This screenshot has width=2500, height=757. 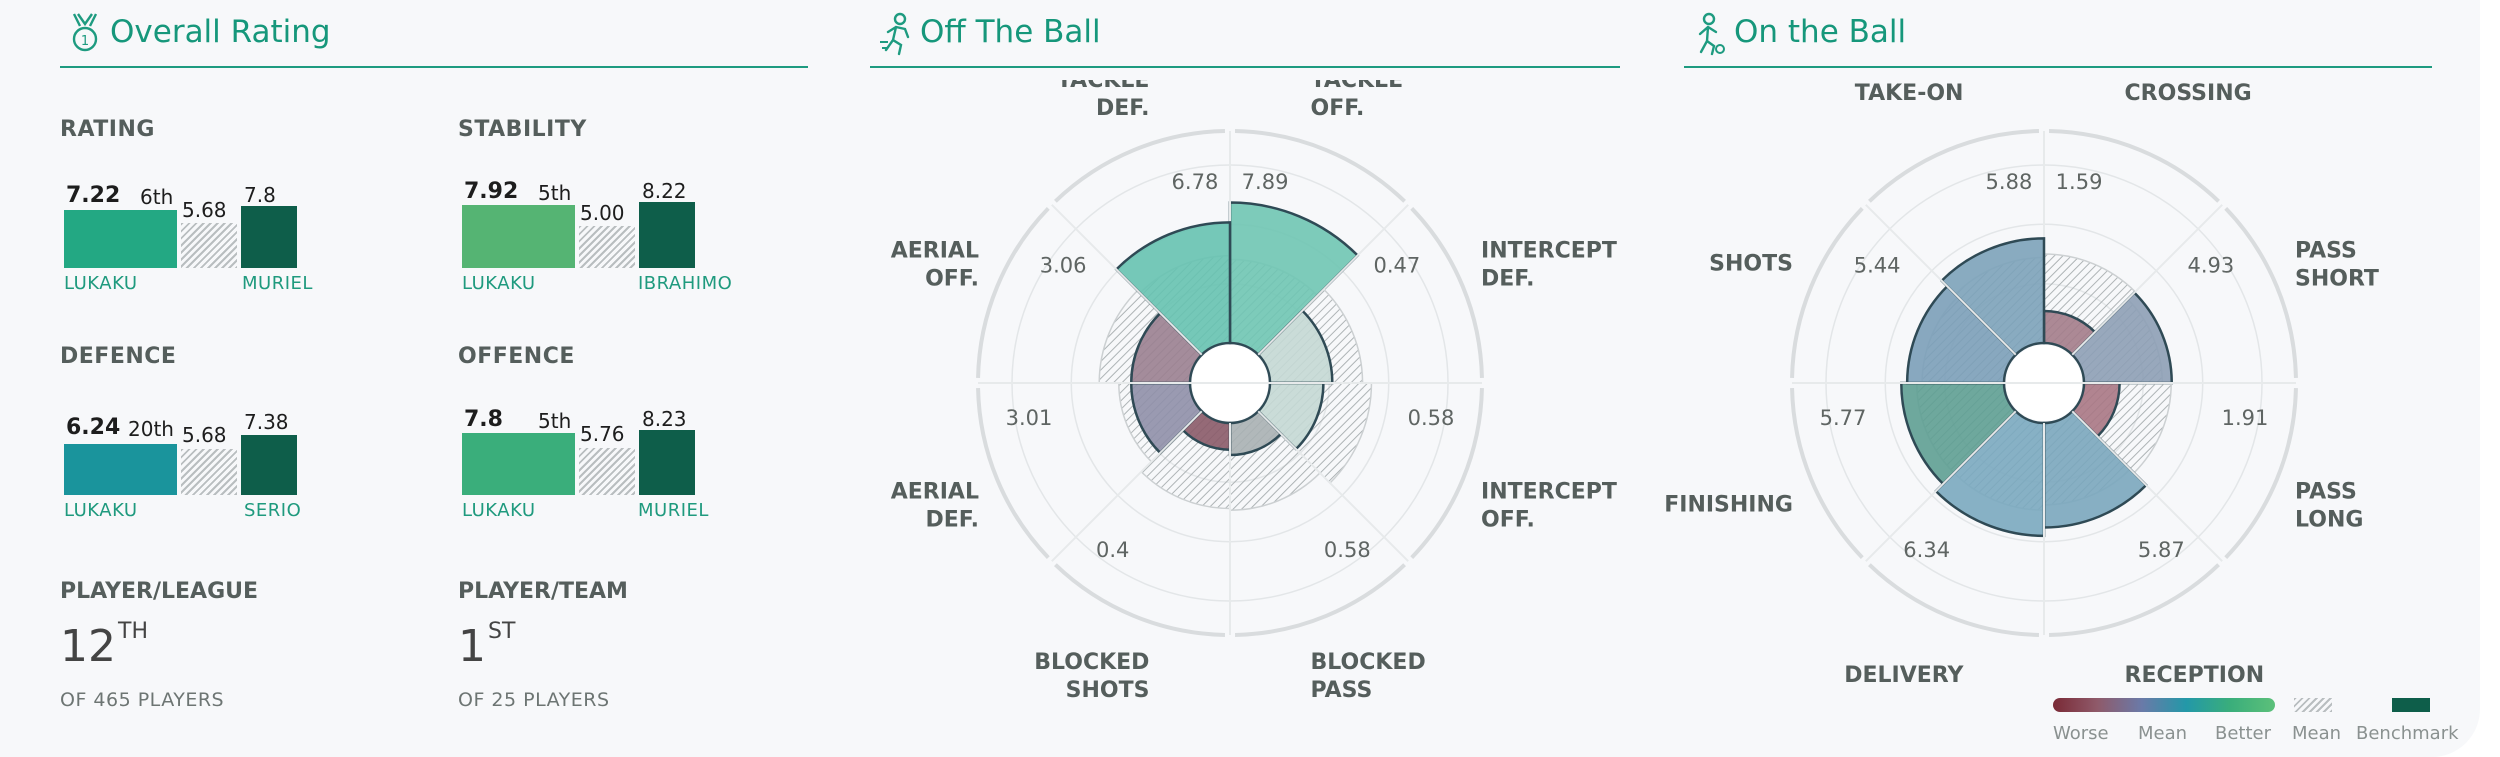 What do you see at coordinates (2058, 38) in the screenshot?
I see `on-the-ball-header: On the Ball` at bounding box center [2058, 38].